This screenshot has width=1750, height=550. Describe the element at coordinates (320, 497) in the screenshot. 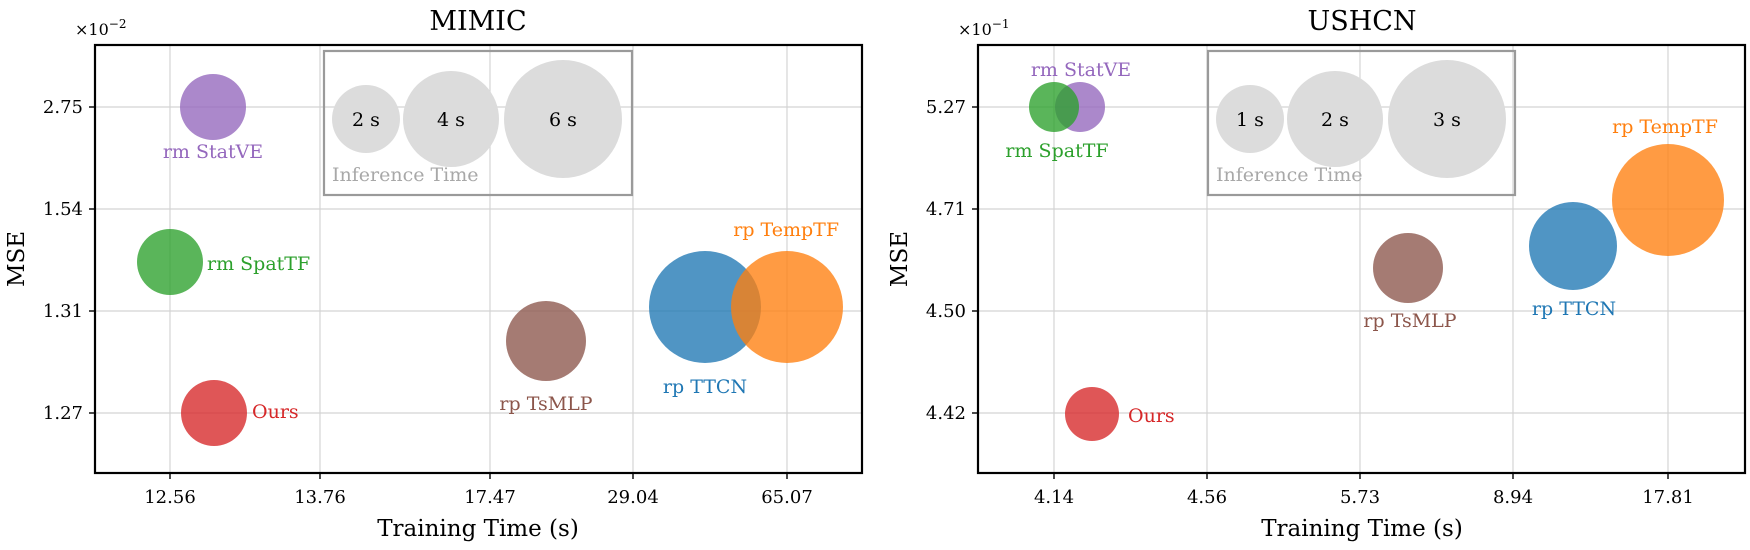

I see `x-tick-label: 13.76` at that location.